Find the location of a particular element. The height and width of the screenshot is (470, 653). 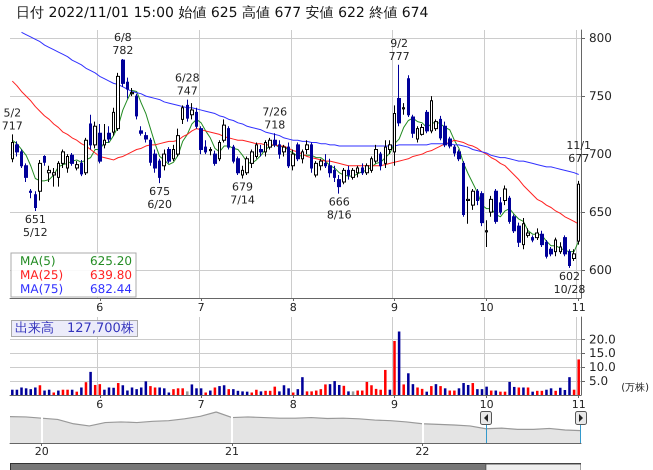

x-tick-label: 20 is located at coordinates (41, 451).